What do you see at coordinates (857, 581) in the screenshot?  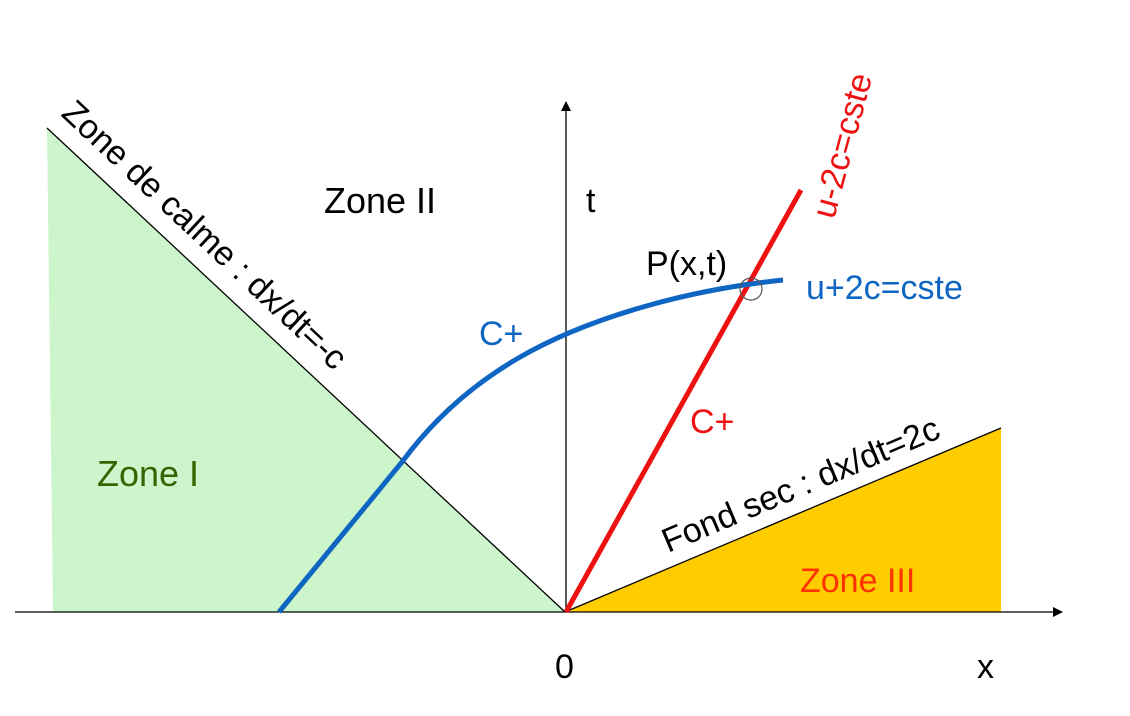 I see `zone-iii-label: Zone III` at bounding box center [857, 581].